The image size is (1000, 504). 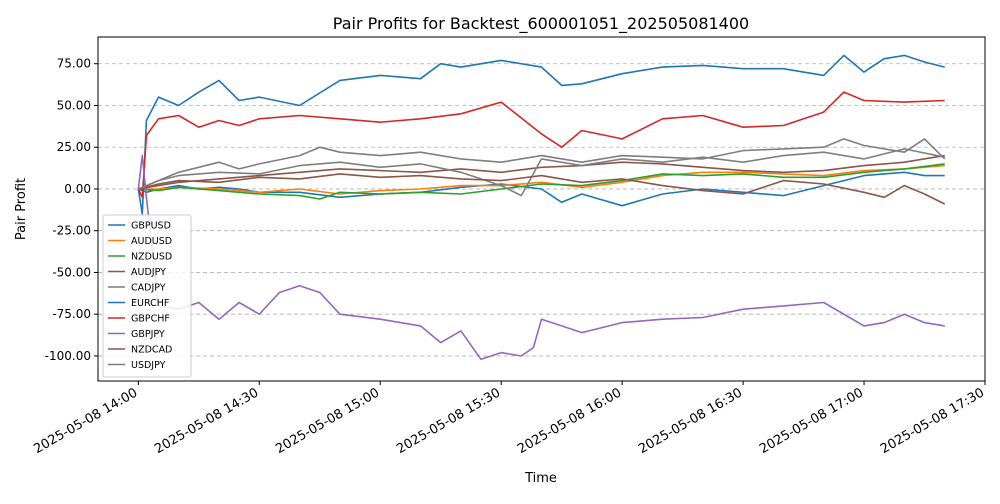 I want to click on series-line-usdjpy, so click(x=541, y=164).